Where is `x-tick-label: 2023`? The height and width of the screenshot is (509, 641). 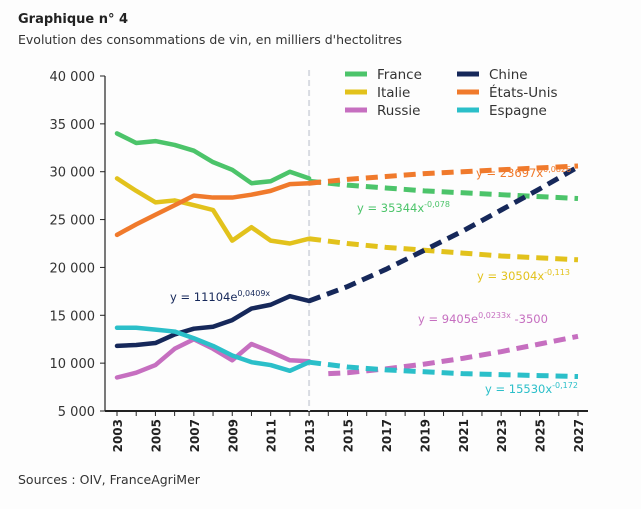 x-tick-label: 2023 is located at coordinates (502, 435).